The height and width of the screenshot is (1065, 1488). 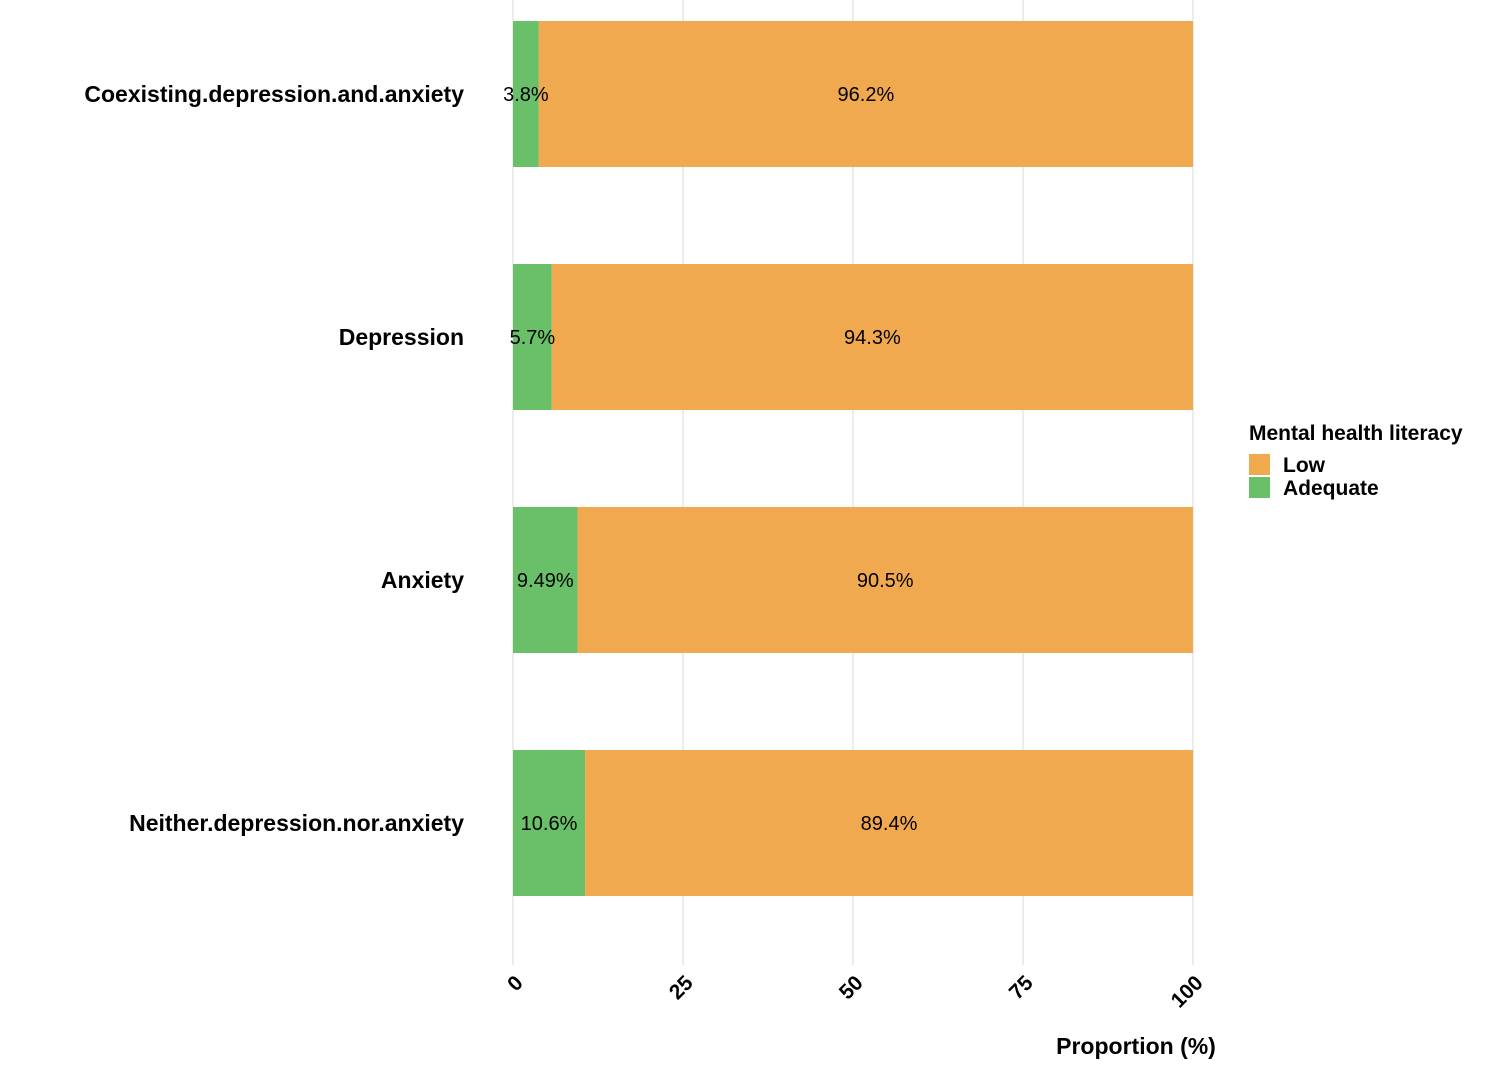 What do you see at coordinates (681, 987) in the screenshot?
I see `x-tick-label-25: 25` at bounding box center [681, 987].